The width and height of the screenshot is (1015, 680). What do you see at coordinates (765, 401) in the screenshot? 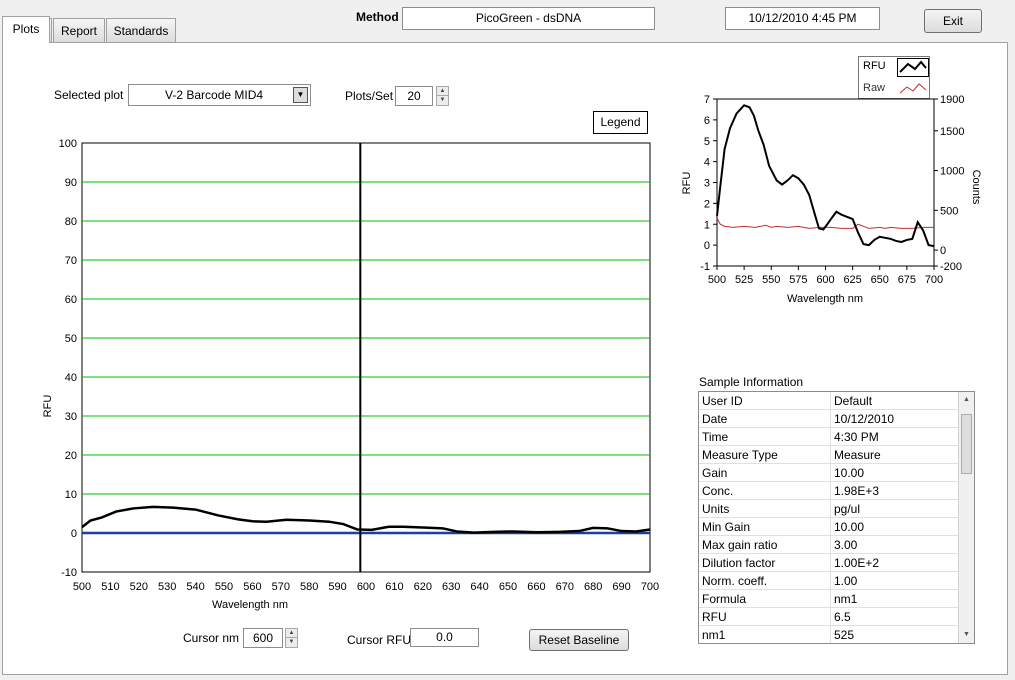
I see `sample-info-key: User ID` at bounding box center [765, 401].